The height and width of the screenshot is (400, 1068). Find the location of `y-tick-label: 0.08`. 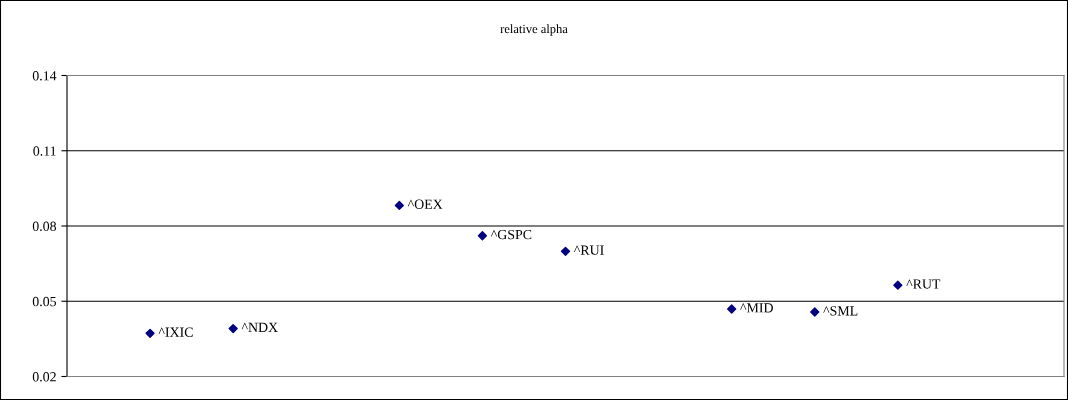

y-tick-label: 0.08 is located at coordinates (44, 226).